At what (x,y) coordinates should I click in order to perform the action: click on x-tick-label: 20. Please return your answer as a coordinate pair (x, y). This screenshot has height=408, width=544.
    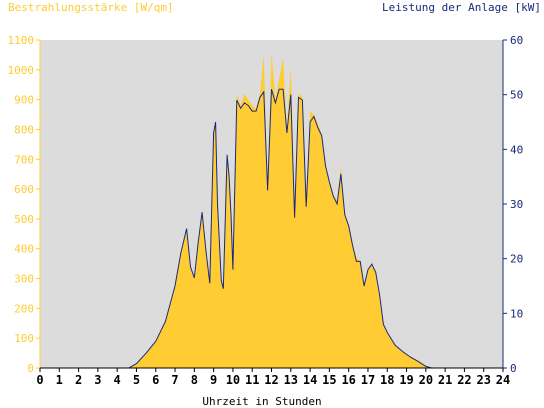
    Looking at the image, I should click on (426, 380).